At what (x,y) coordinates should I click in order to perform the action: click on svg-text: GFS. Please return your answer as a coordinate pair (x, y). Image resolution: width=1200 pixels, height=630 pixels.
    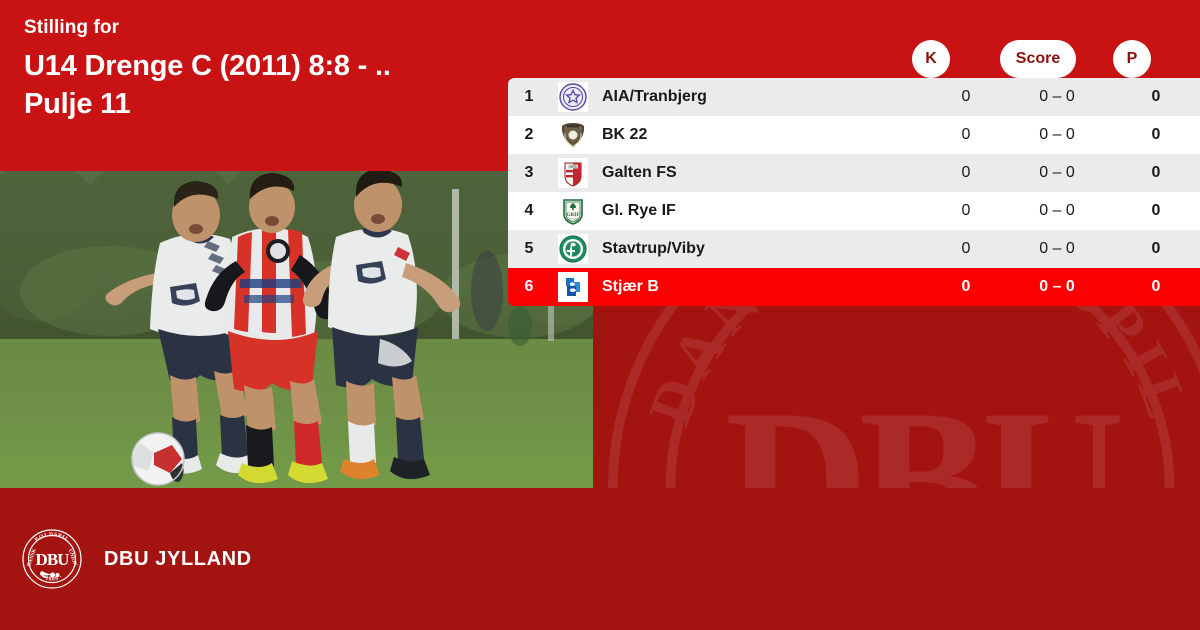
    Looking at the image, I should click on (574, 167).